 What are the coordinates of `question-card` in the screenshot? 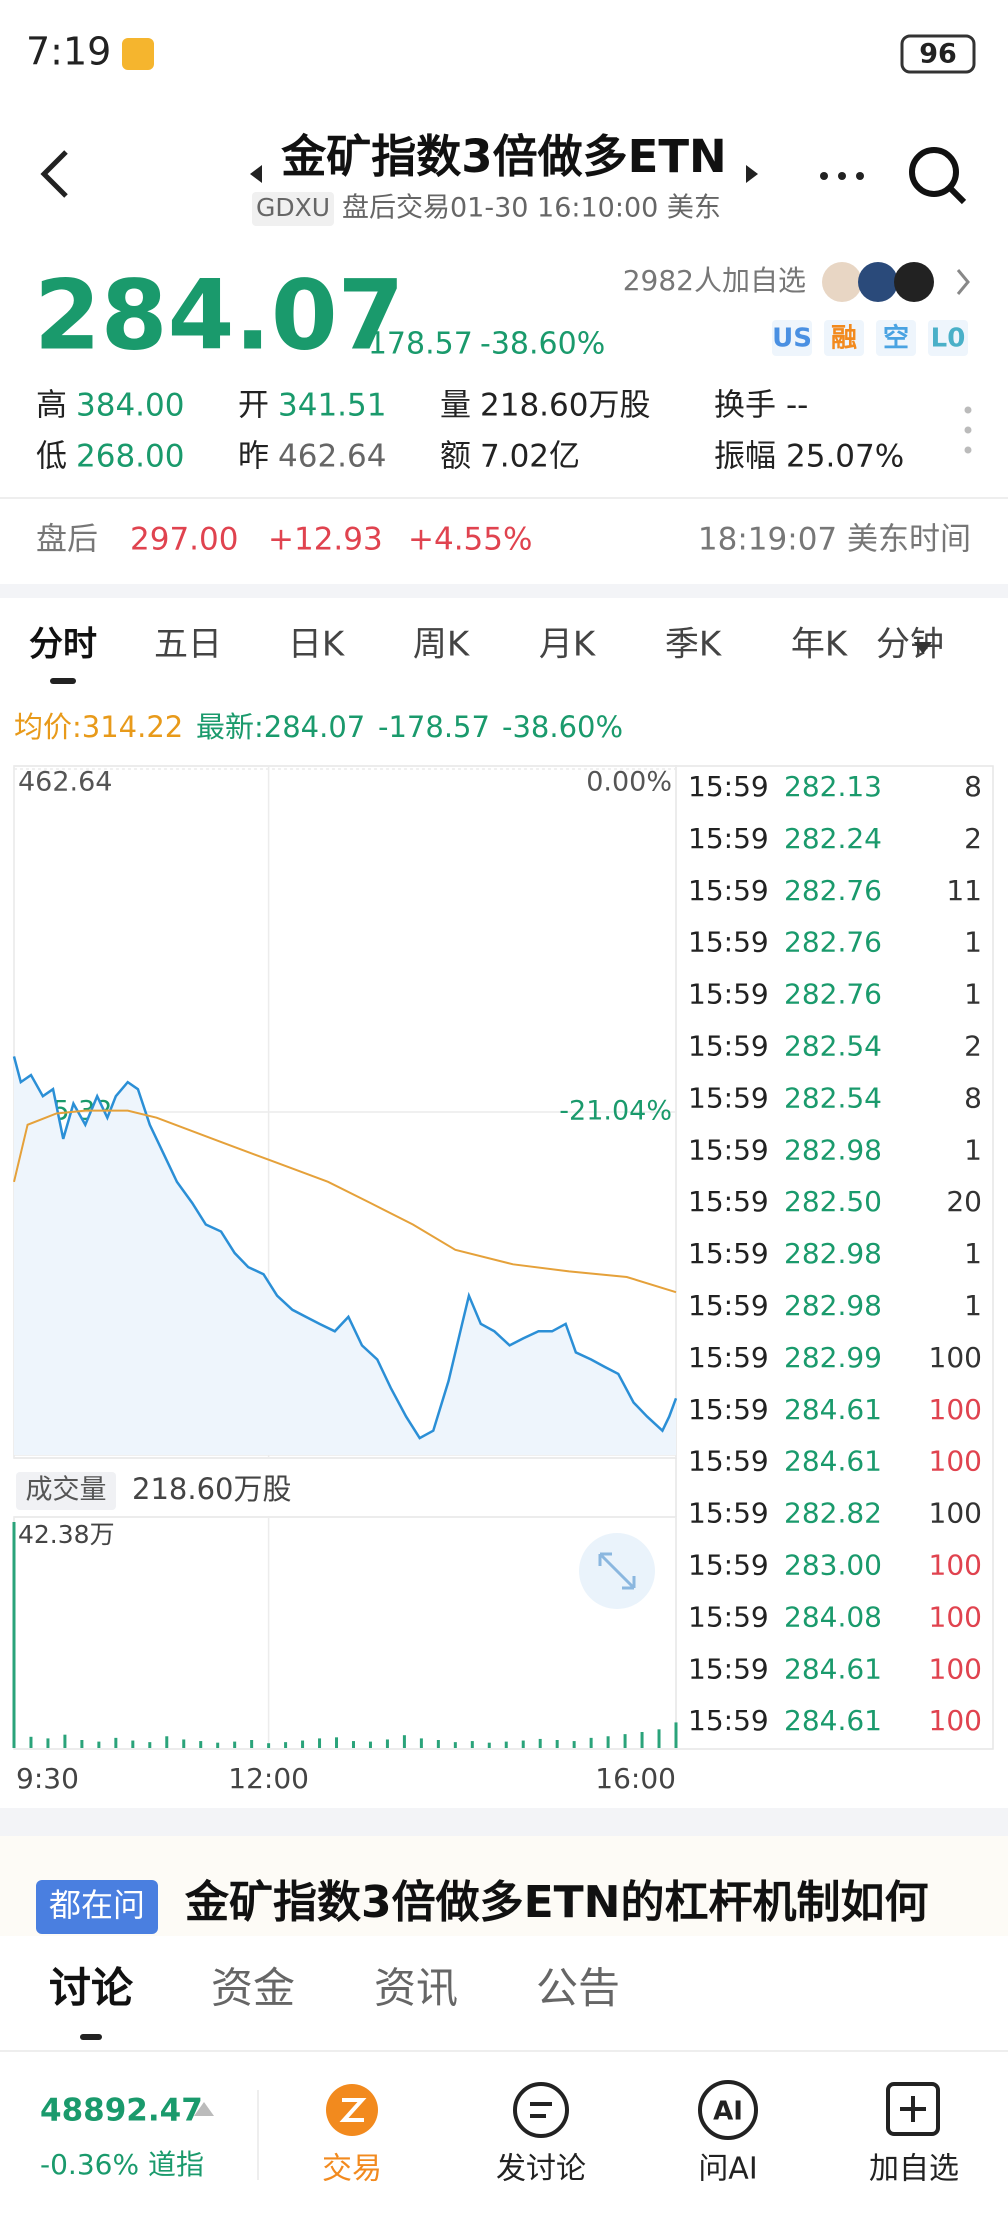 It's located at (504, 1886).